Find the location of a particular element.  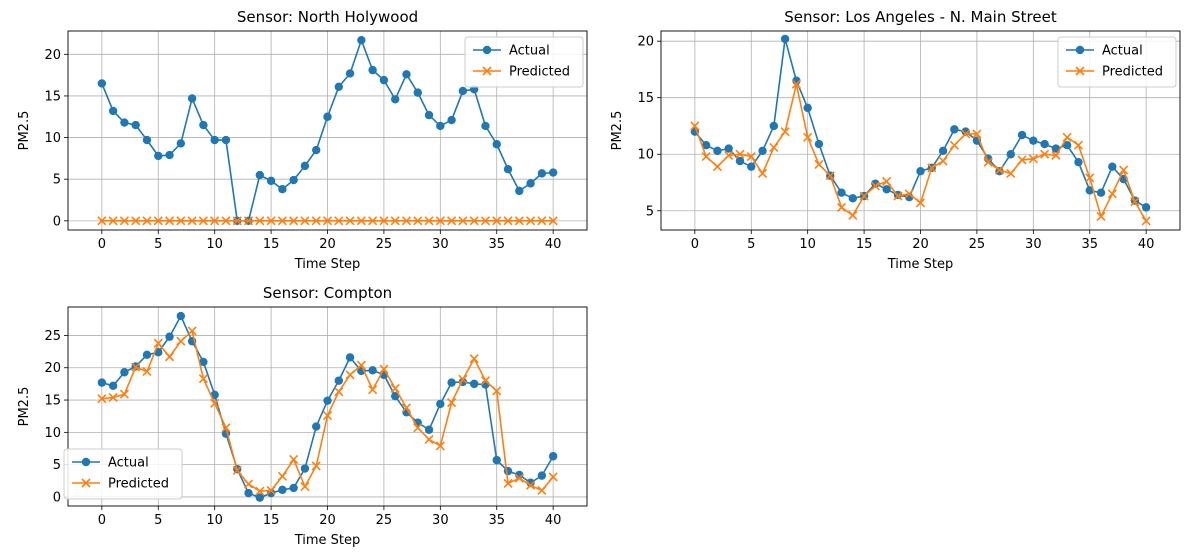

legend-entry-actual: Actual is located at coordinates (511, 51).